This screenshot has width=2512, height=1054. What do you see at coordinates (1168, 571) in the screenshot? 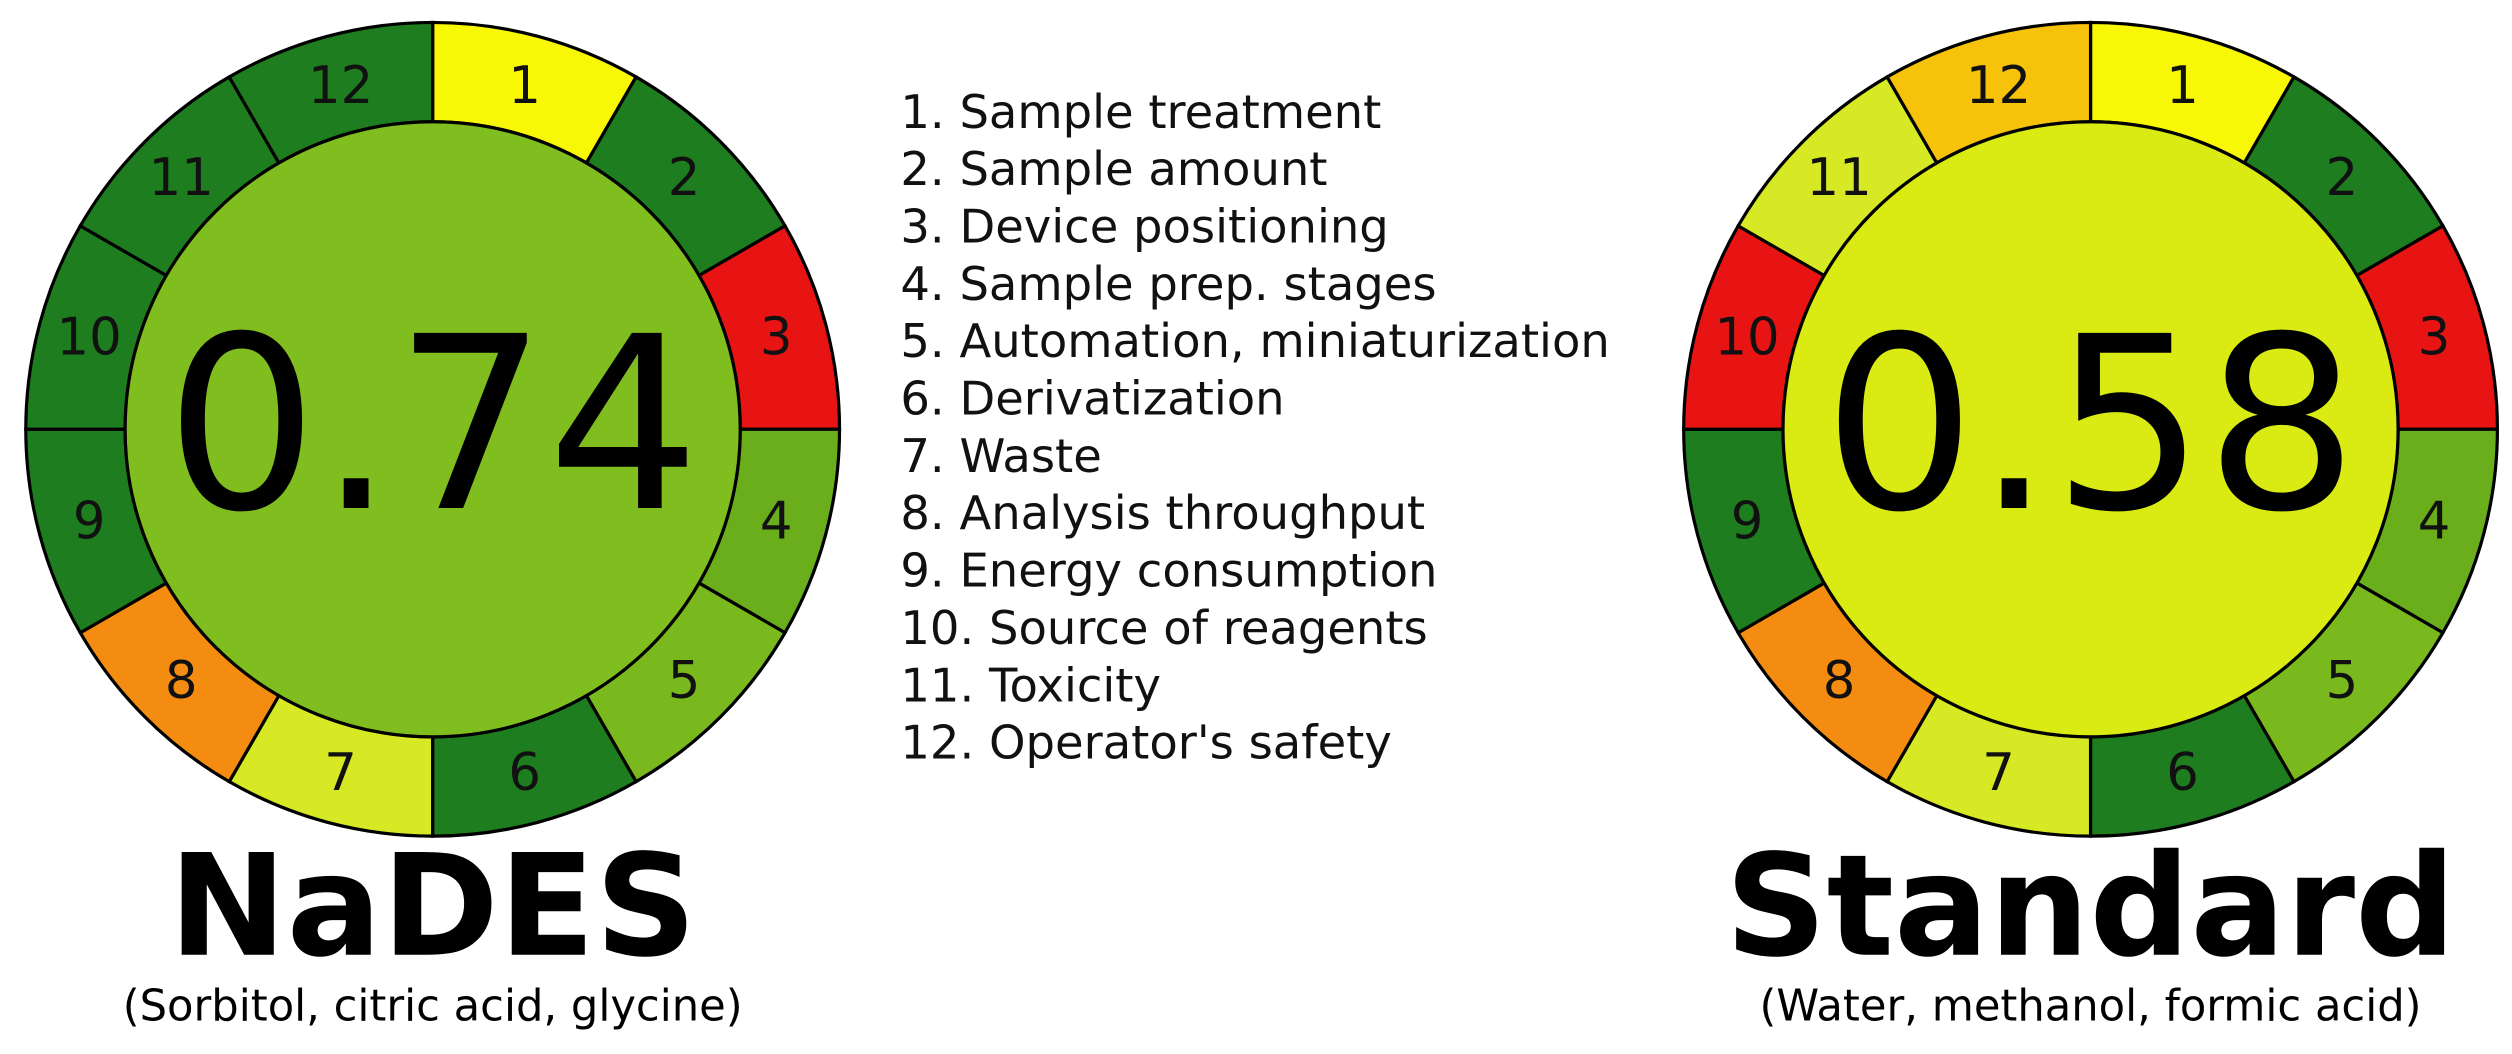
I see `legend-item: 9. Energy consumption` at bounding box center [1168, 571].